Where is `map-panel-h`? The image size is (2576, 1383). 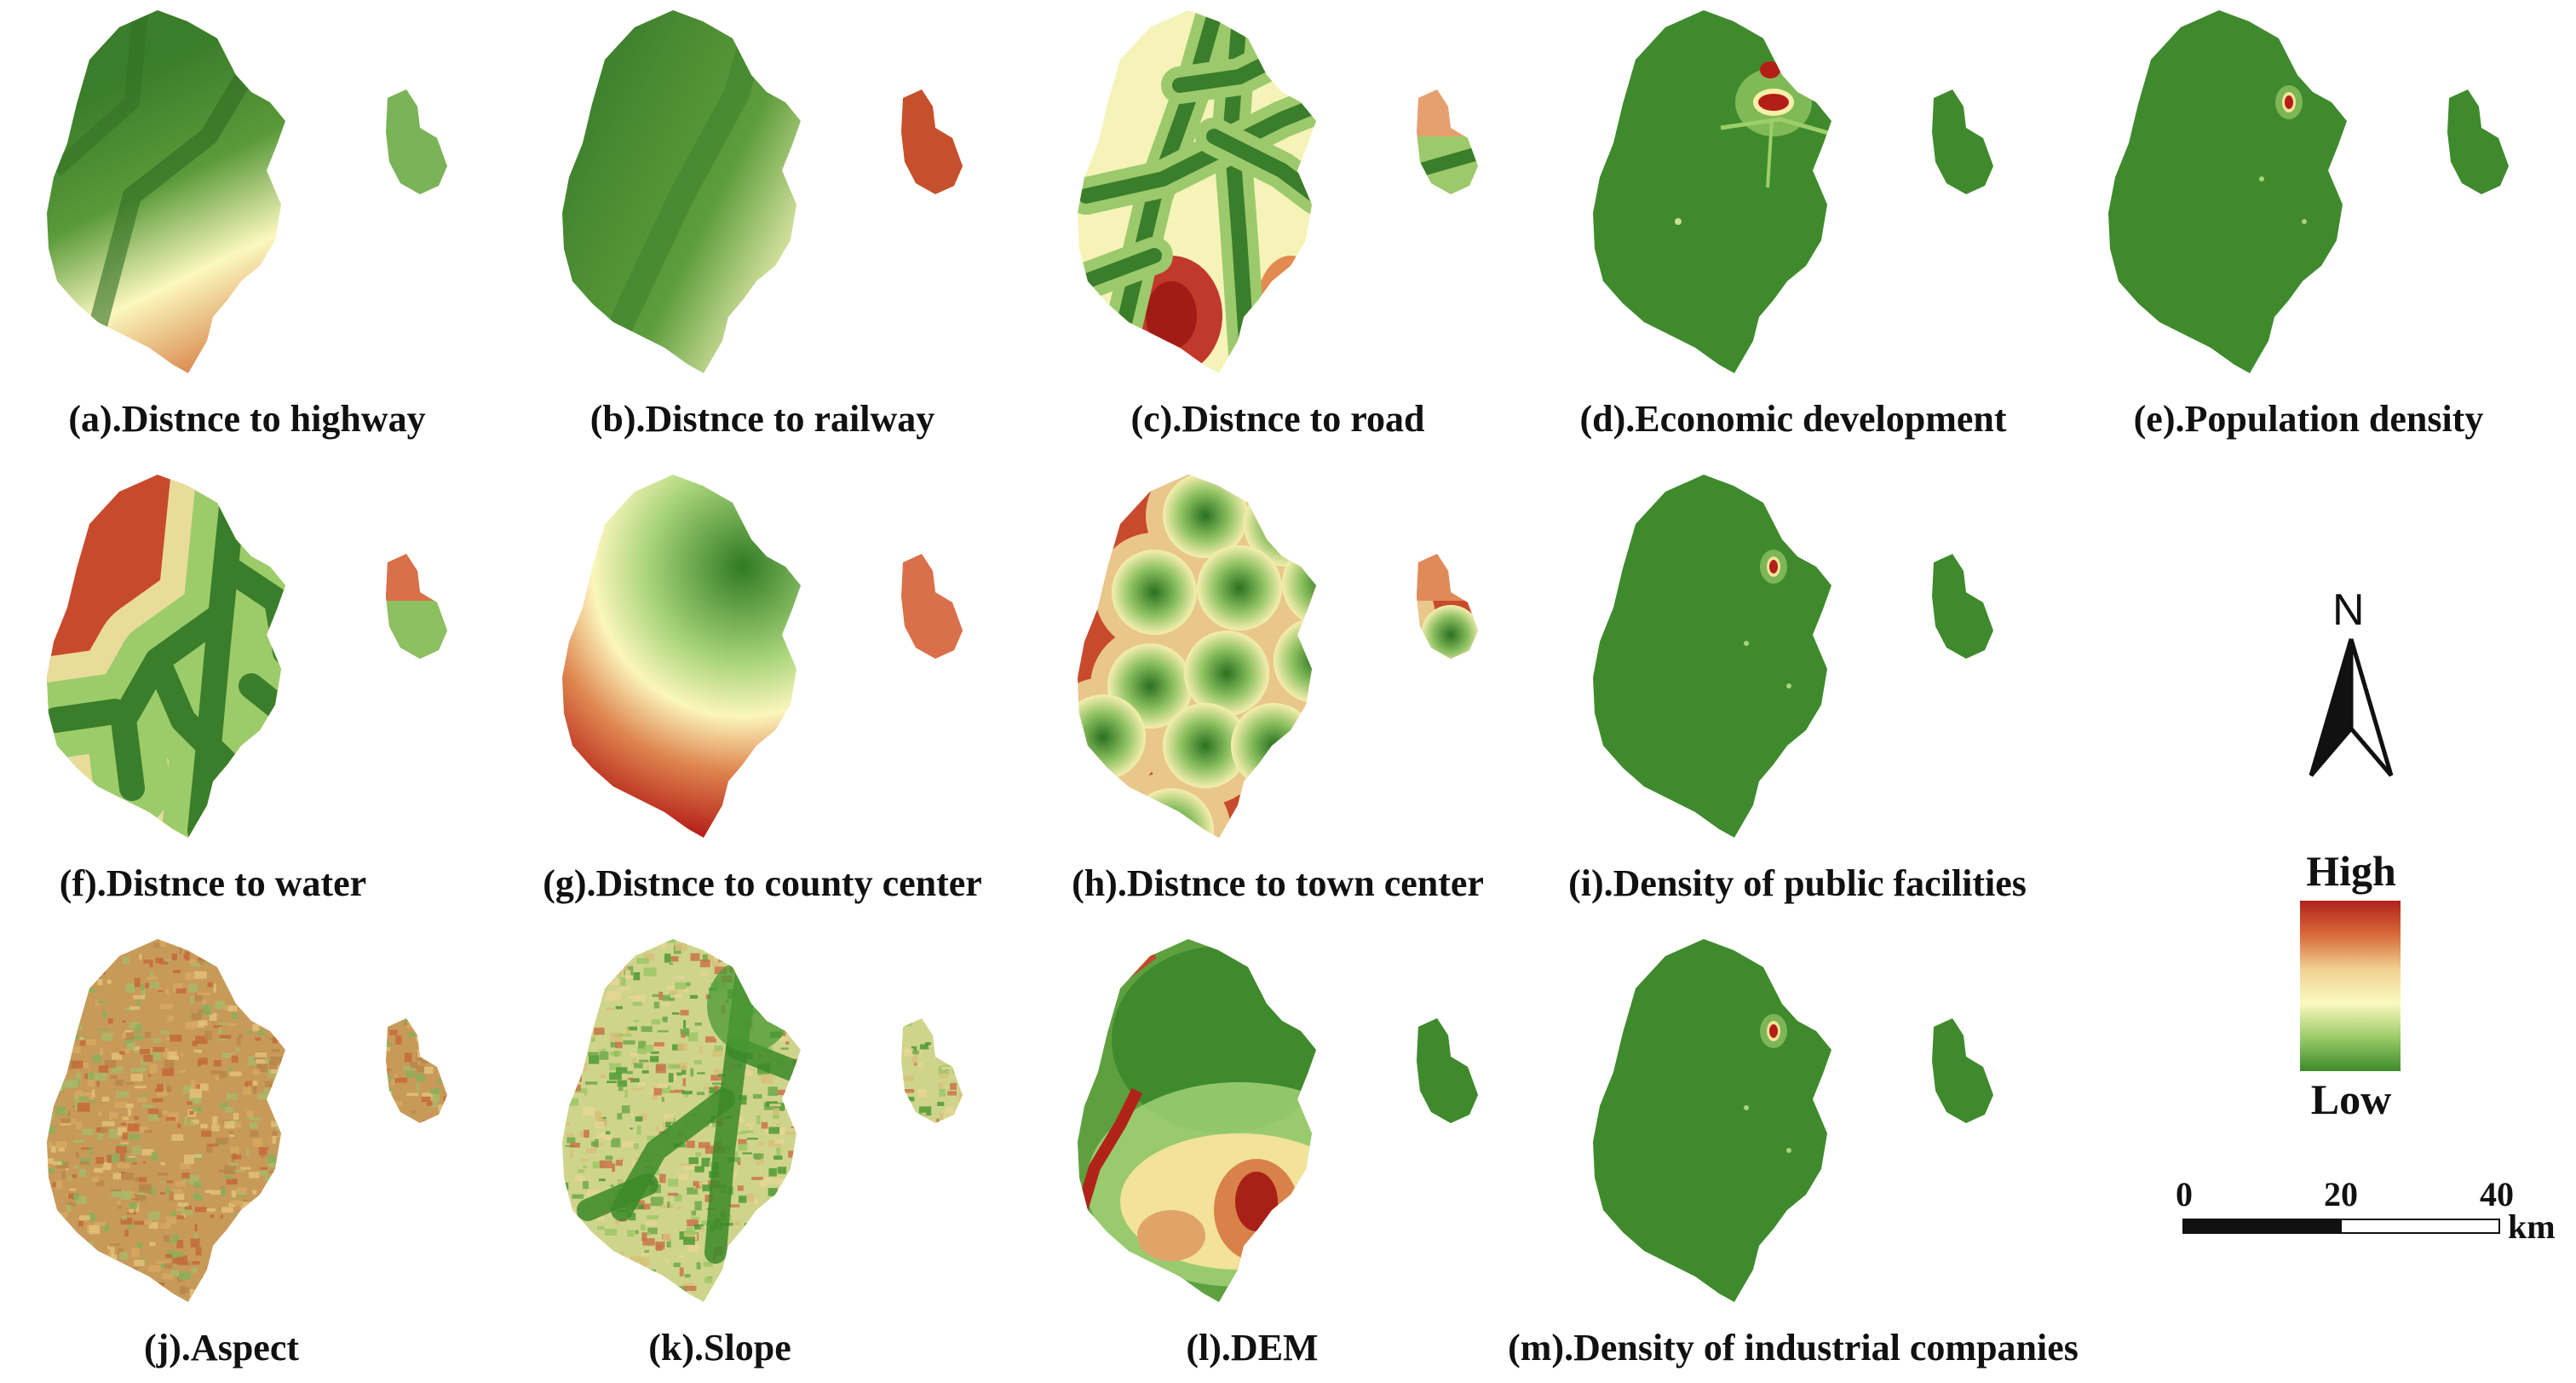 map-panel-h is located at coordinates (1278, 656).